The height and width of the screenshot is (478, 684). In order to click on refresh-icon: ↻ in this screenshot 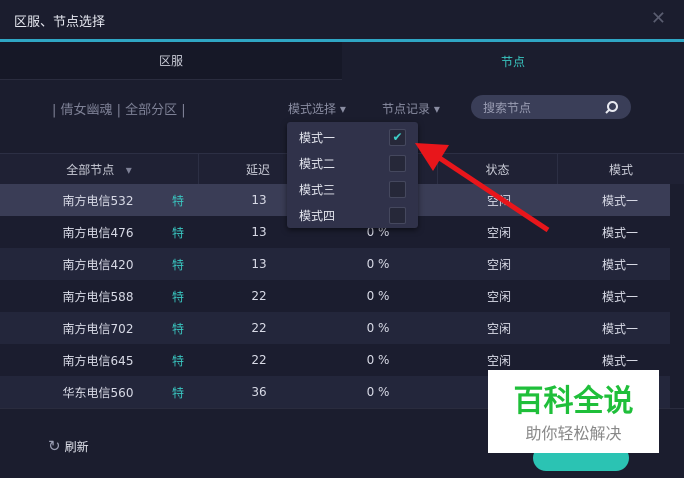, I will do `click(54, 446)`.